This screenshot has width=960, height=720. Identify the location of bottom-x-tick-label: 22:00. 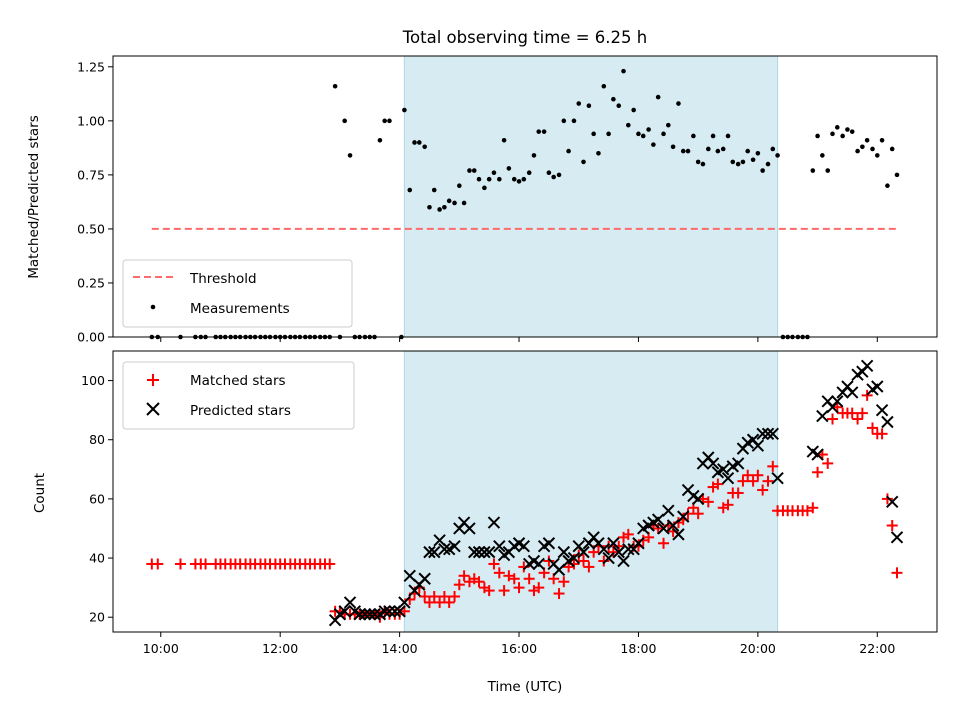
(877, 648).